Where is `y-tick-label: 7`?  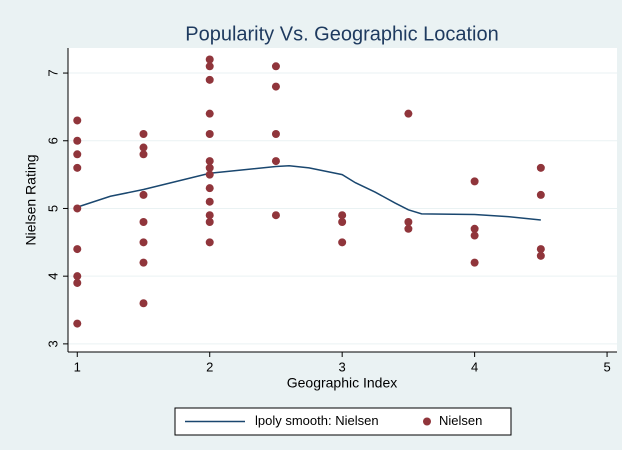 y-tick-label: 7 is located at coordinates (52, 72).